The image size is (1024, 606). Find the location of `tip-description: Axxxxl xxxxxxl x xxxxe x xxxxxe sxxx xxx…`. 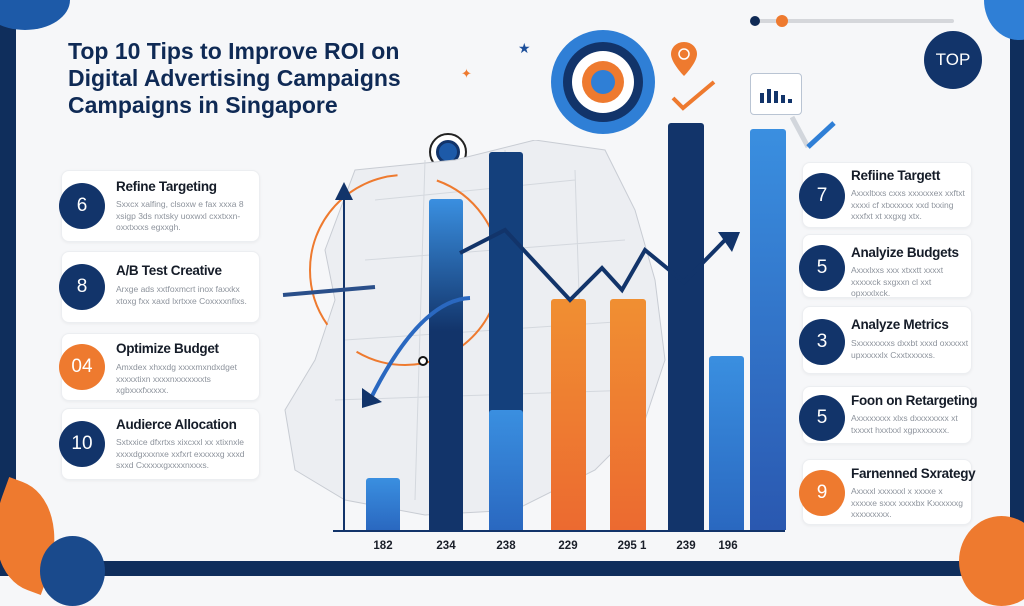

tip-description: Axxxxl xxxxxxl x xxxxe x xxxxxe sxxx xxx… is located at coordinates (907, 502).